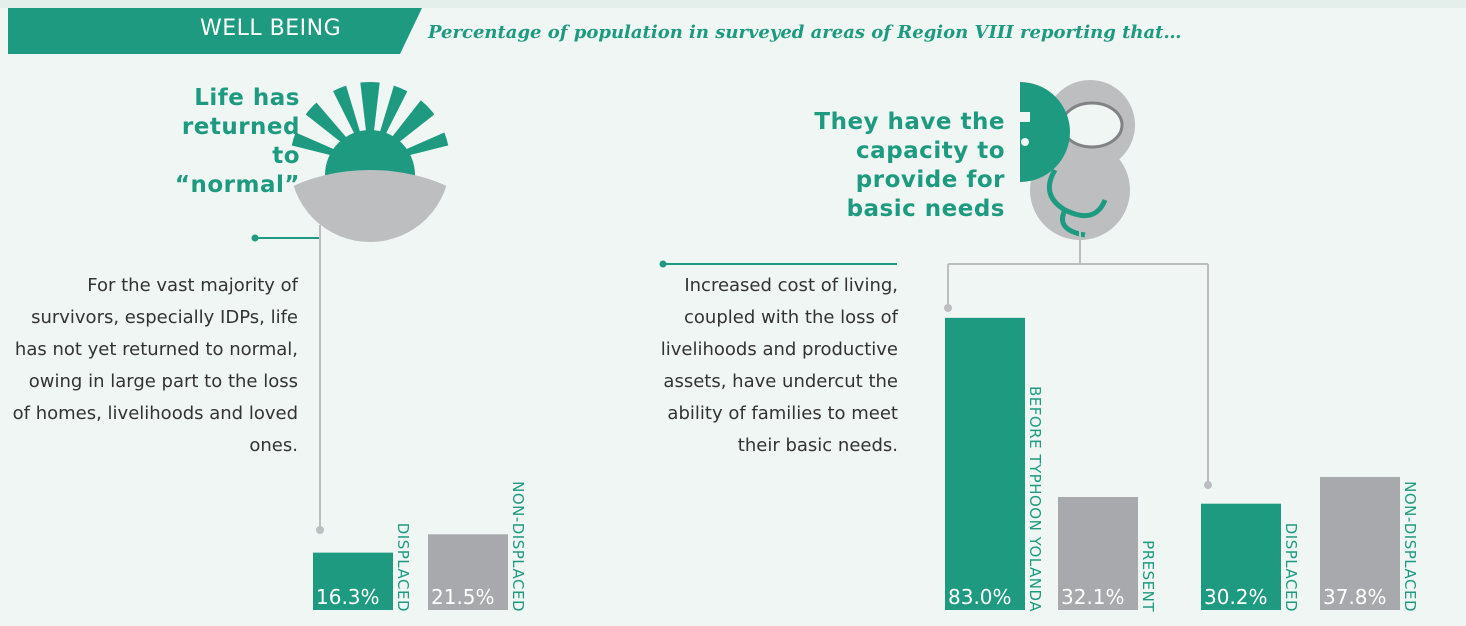 The height and width of the screenshot is (626, 1466). What do you see at coordinates (733, 4) in the screenshot?
I see `top-strip` at bounding box center [733, 4].